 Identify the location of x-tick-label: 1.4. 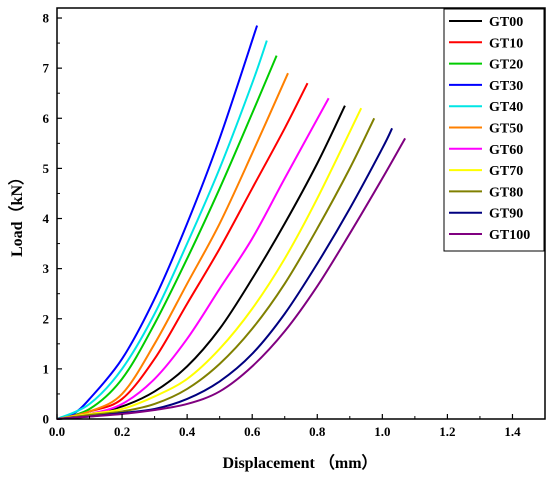
(512, 431).